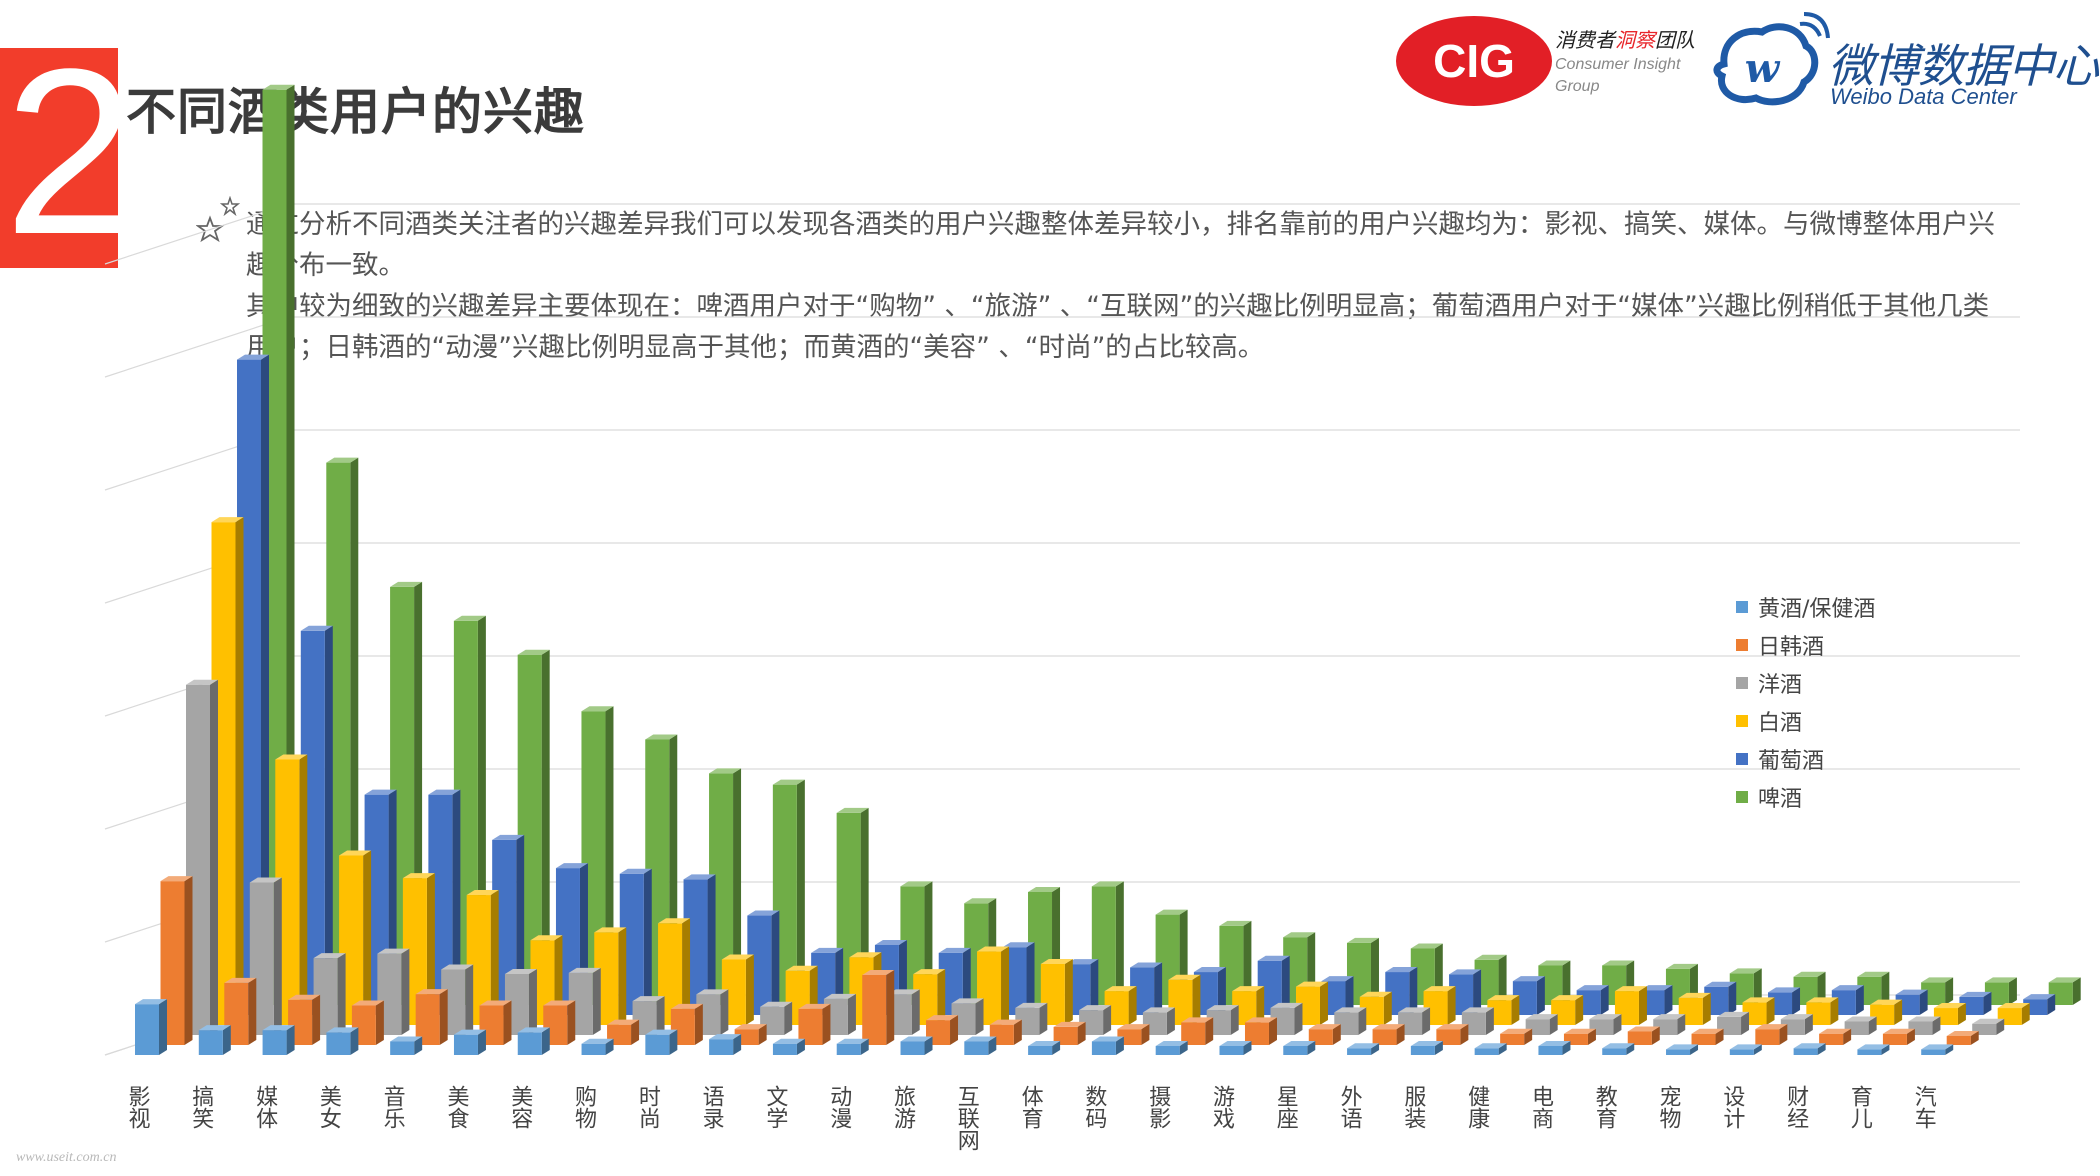 The height and width of the screenshot is (1176, 2100). What do you see at coordinates (967, 1118) in the screenshot?
I see `category-label: 互联网` at bounding box center [967, 1118].